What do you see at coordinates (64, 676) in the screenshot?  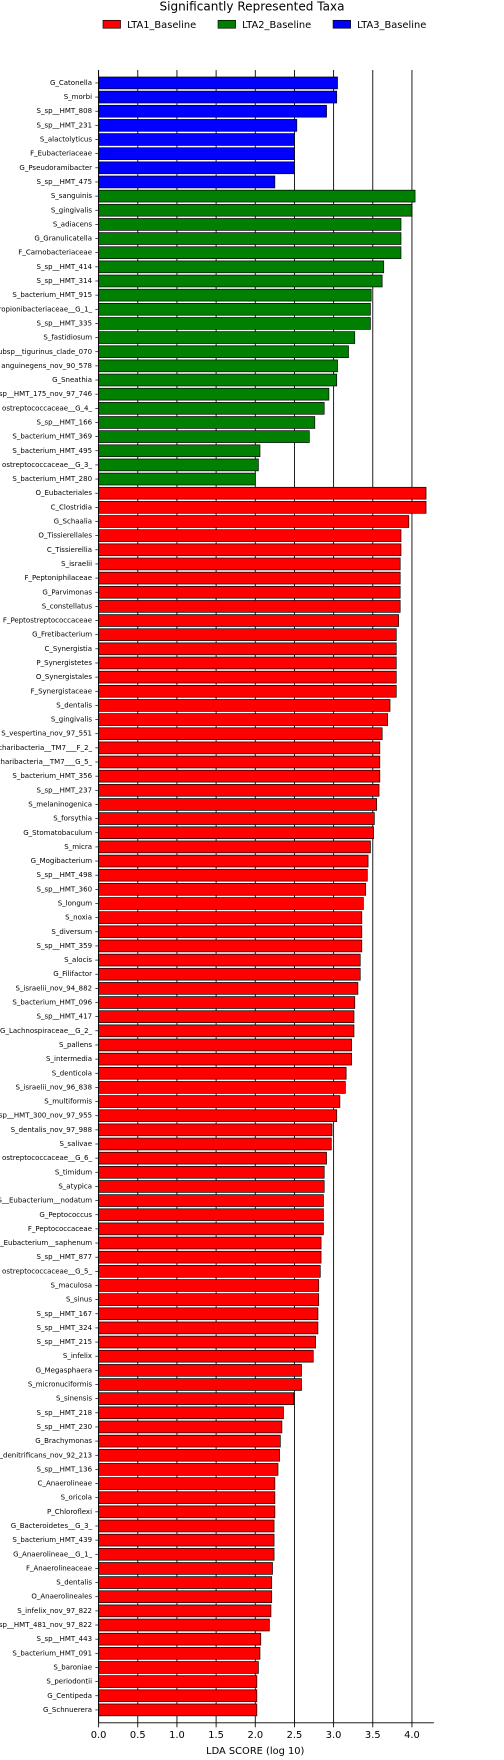 I see `y-tick-label: O_Synergistales` at bounding box center [64, 676].